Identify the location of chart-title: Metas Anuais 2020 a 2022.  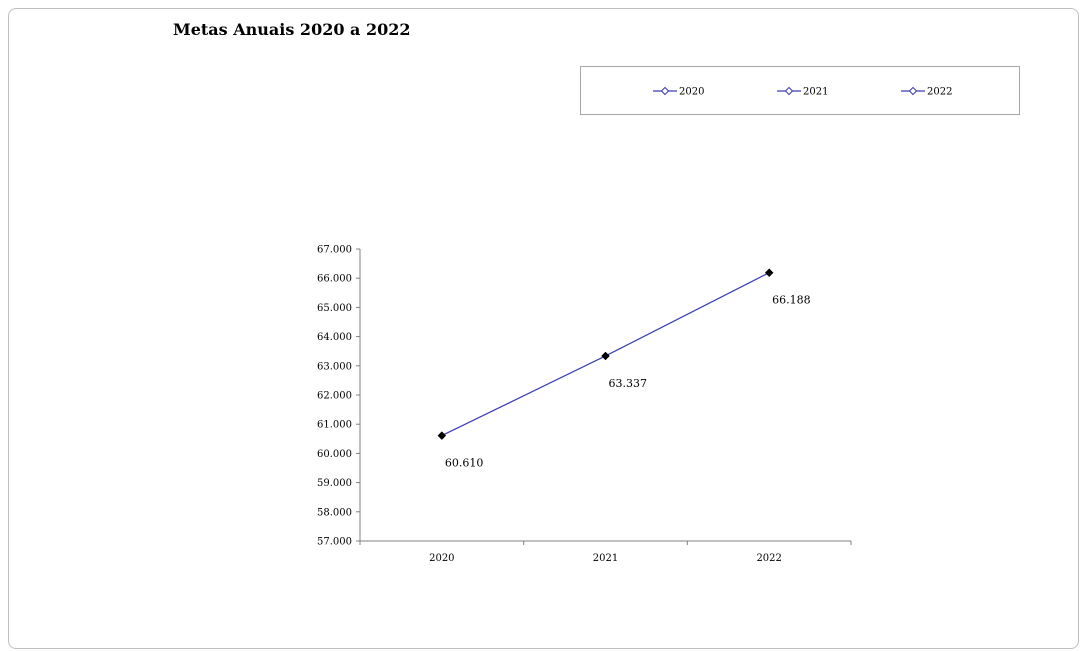
(292, 29).